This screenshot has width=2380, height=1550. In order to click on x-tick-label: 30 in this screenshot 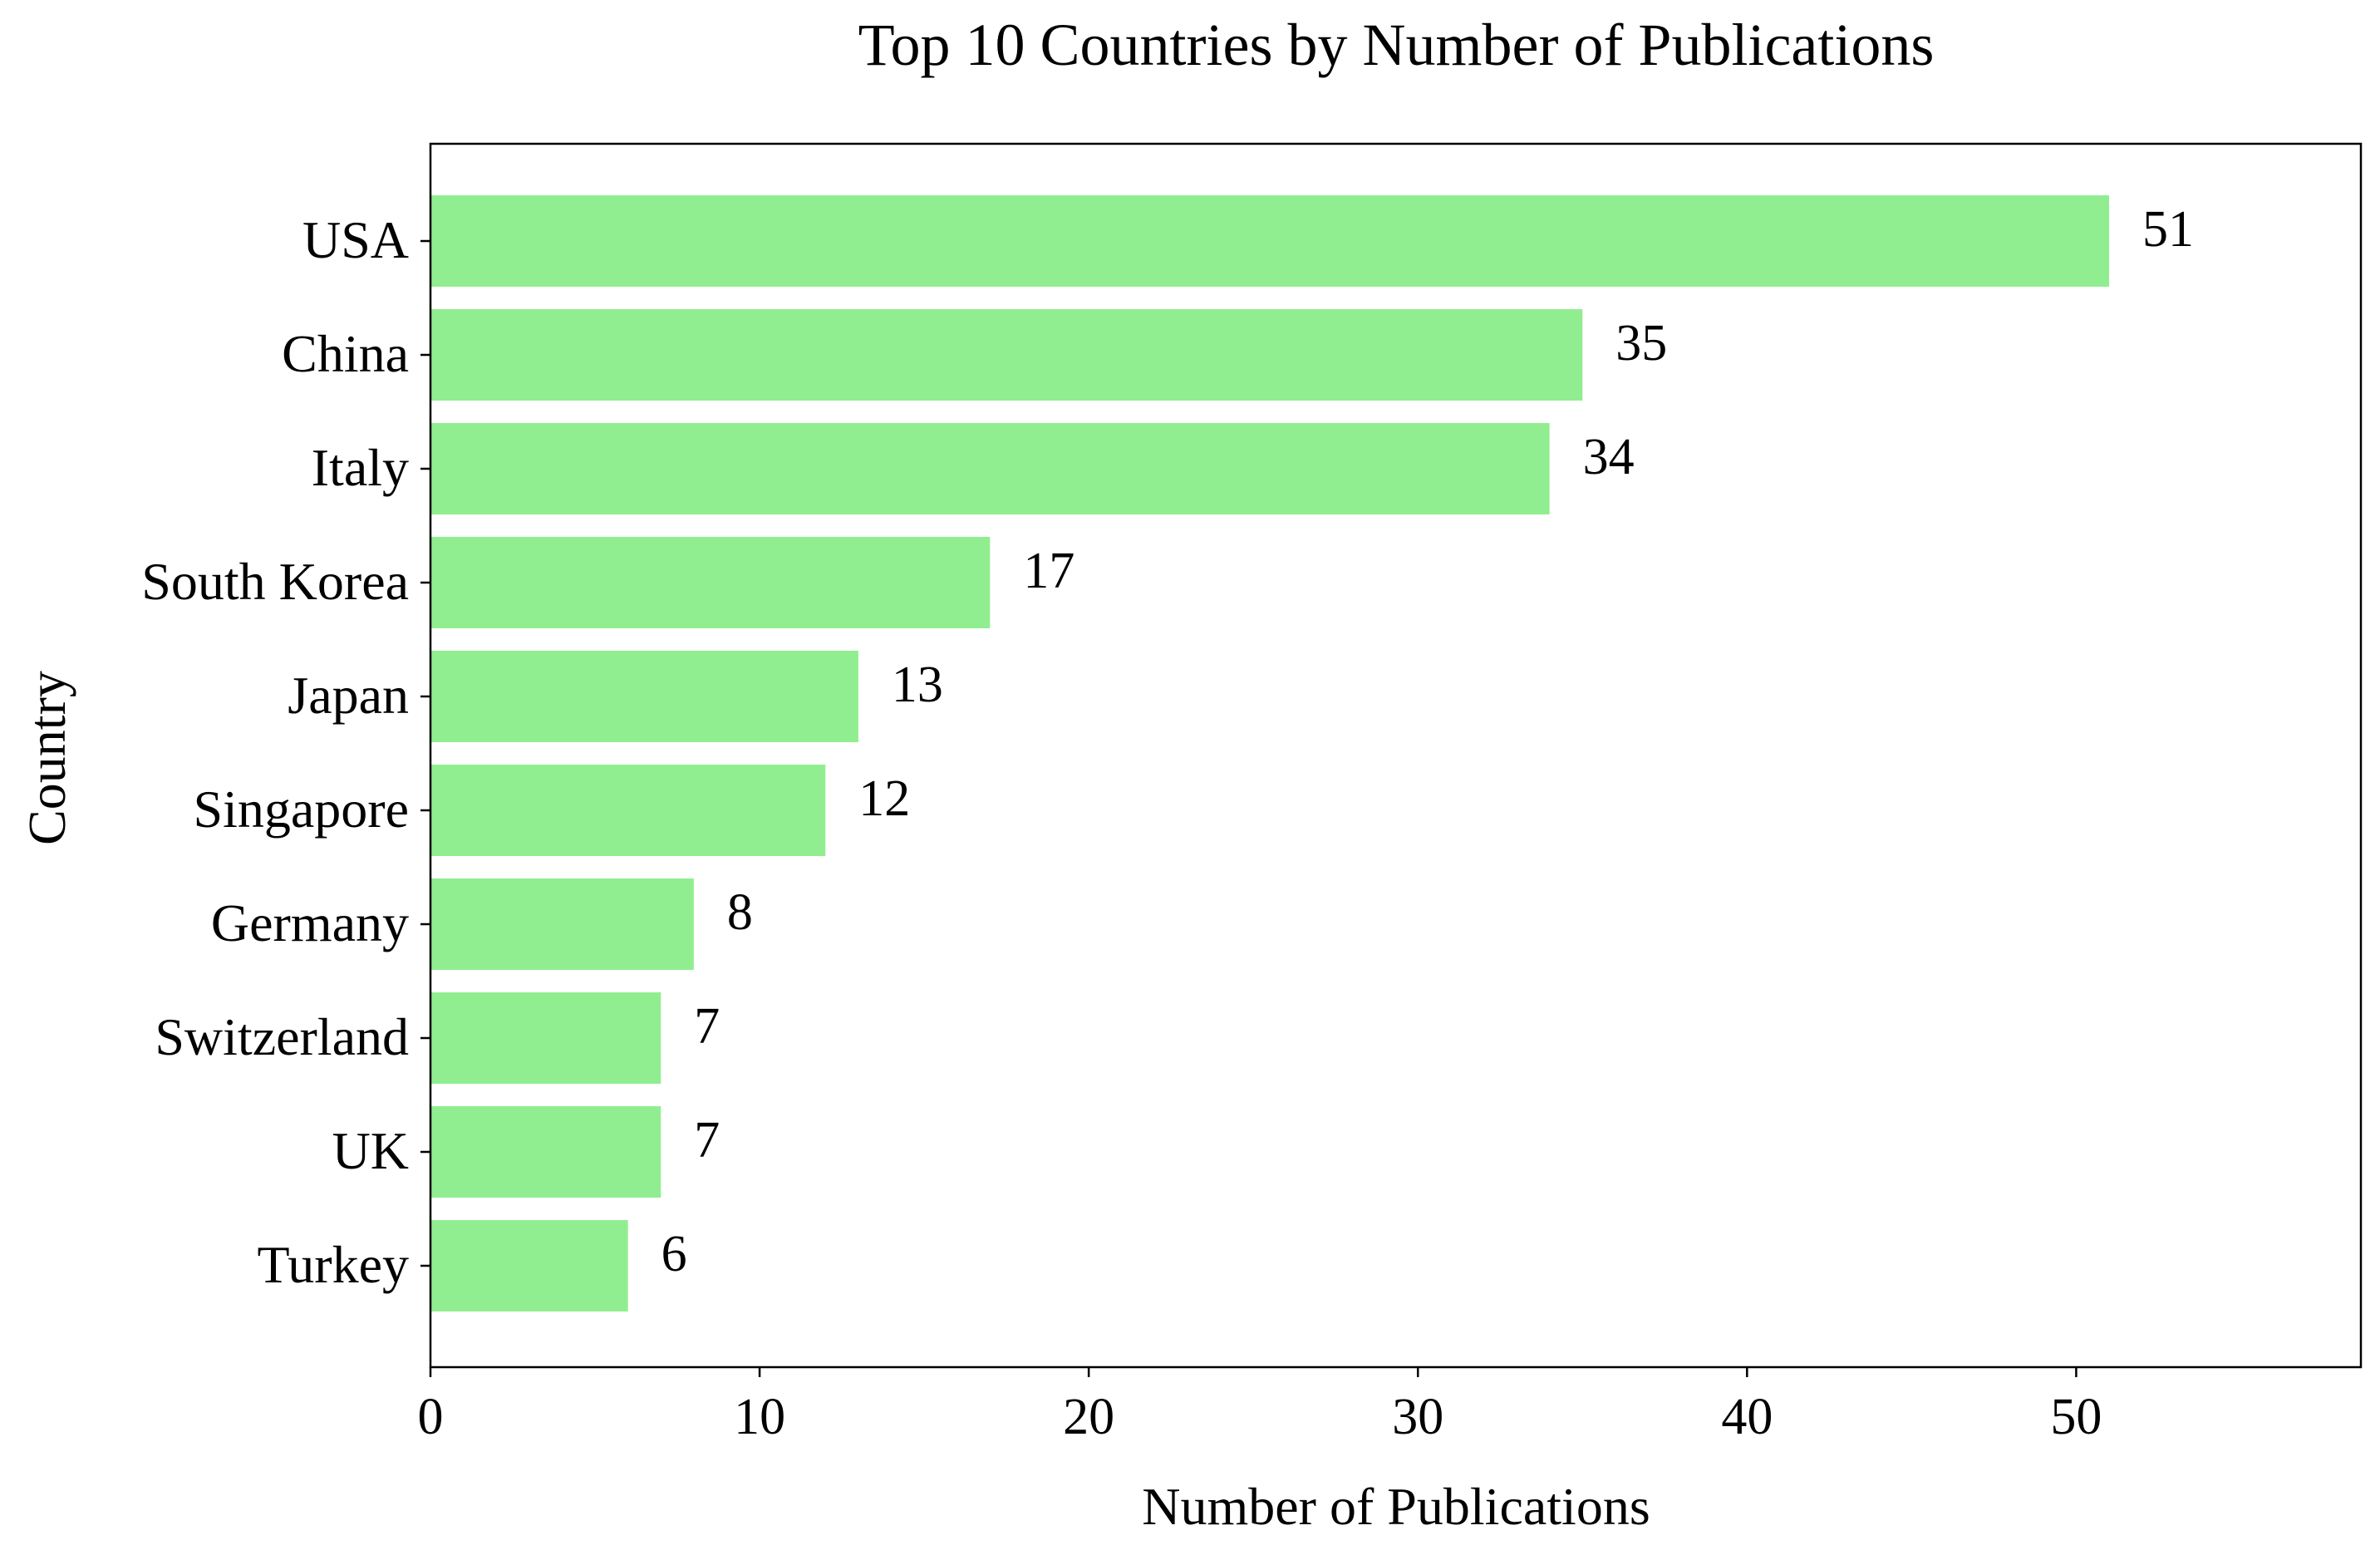, I will do `click(1417, 1417)`.